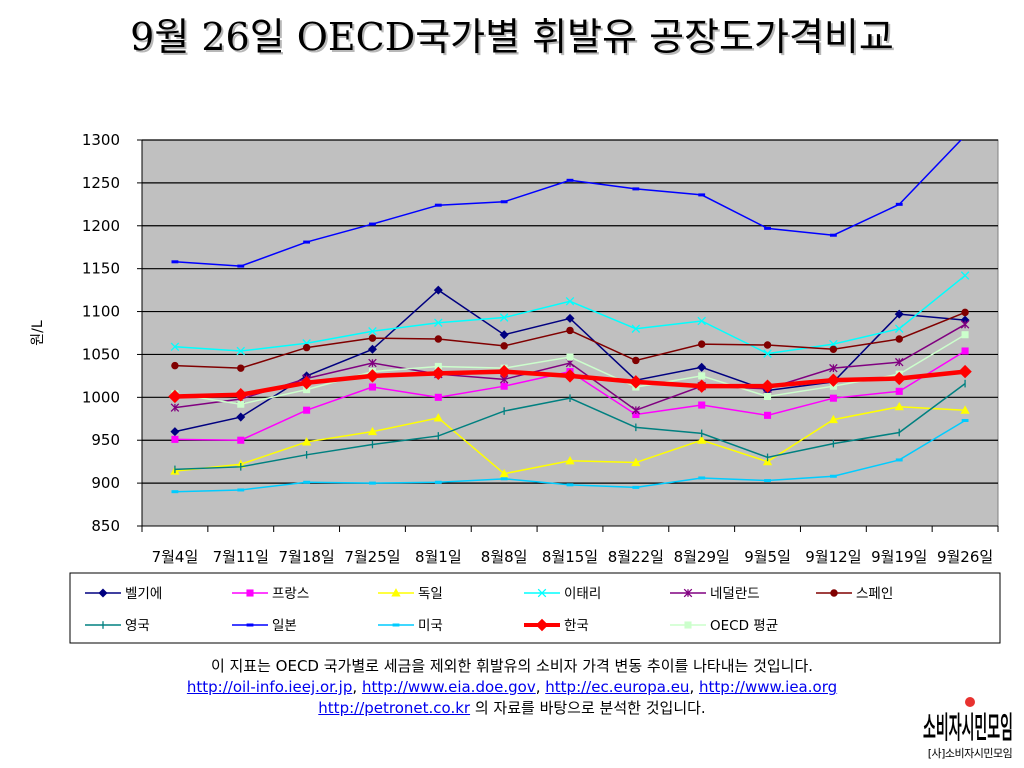  Describe the element at coordinates (854, 594) in the screenshot. I see `legend-item: 스페인` at that location.